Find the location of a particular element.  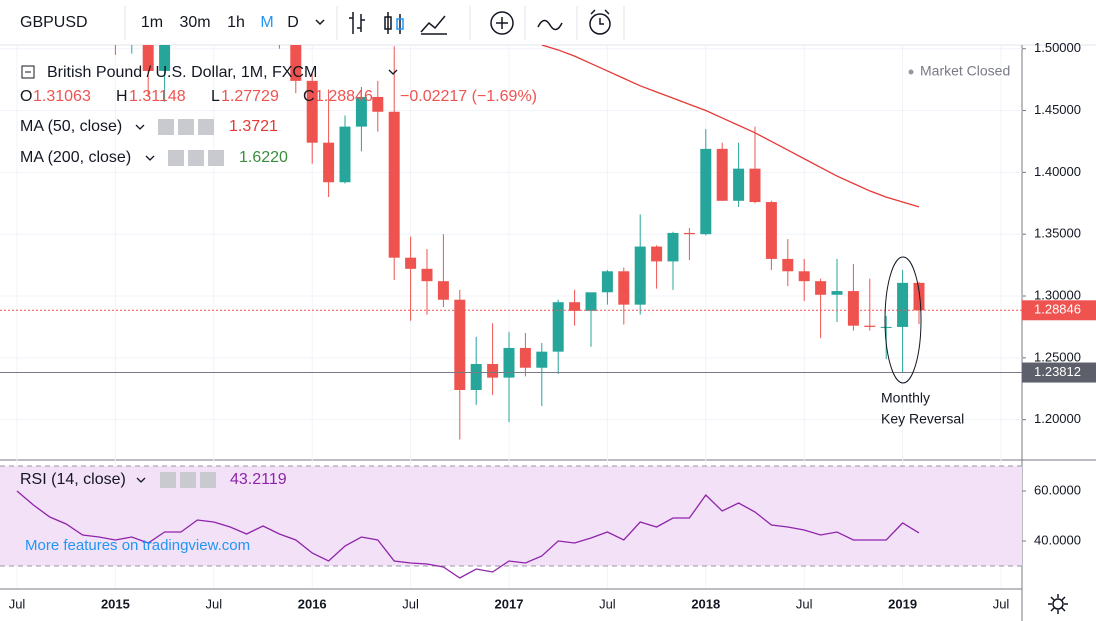

interval: 30m is located at coordinates (194, 22).